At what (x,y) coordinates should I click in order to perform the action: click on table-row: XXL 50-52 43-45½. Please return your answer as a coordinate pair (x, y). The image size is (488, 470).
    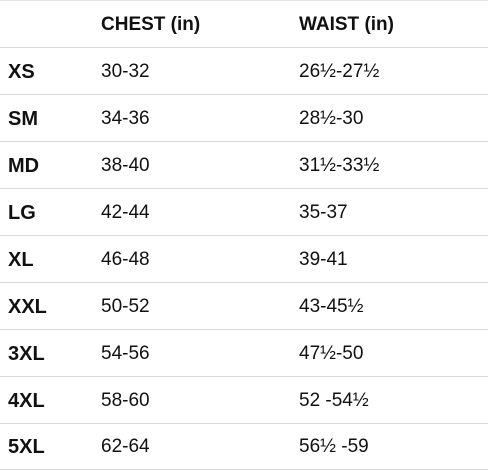
    Looking at the image, I should click on (244, 307).